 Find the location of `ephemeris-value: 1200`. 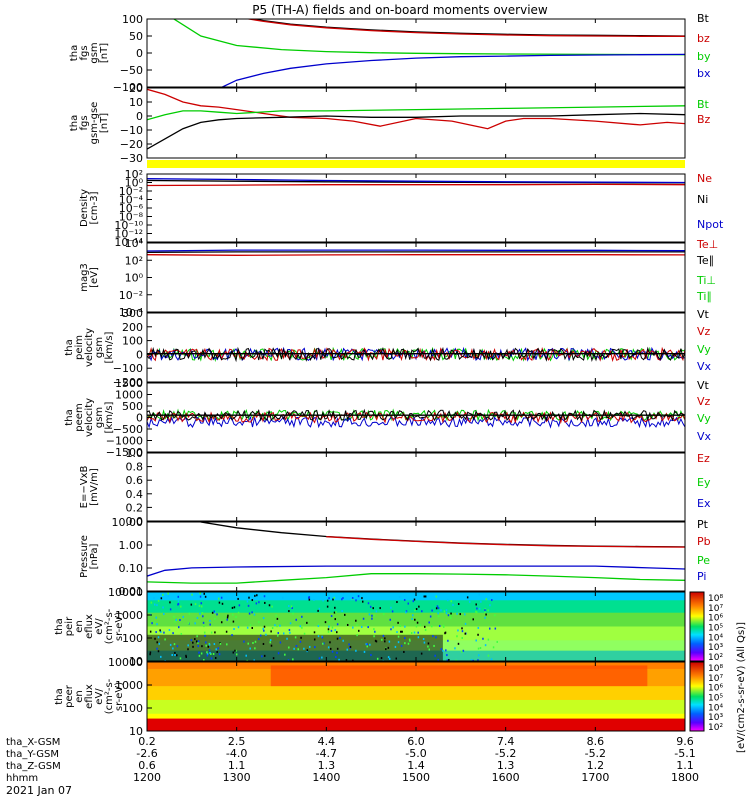

ephemeris-value: 1200 is located at coordinates (147, 777).